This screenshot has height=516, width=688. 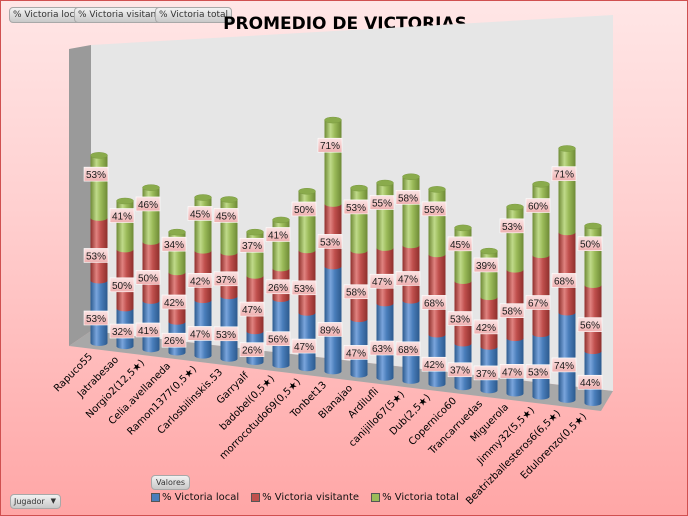 What do you see at coordinates (174, 245) in the screenshot?
I see `data-label: 34%` at bounding box center [174, 245].